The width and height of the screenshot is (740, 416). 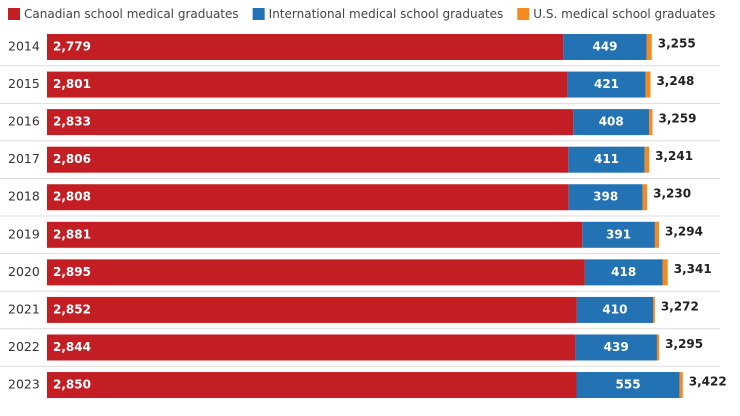 I want to click on value-label: 2,801, so click(x=72, y=84).